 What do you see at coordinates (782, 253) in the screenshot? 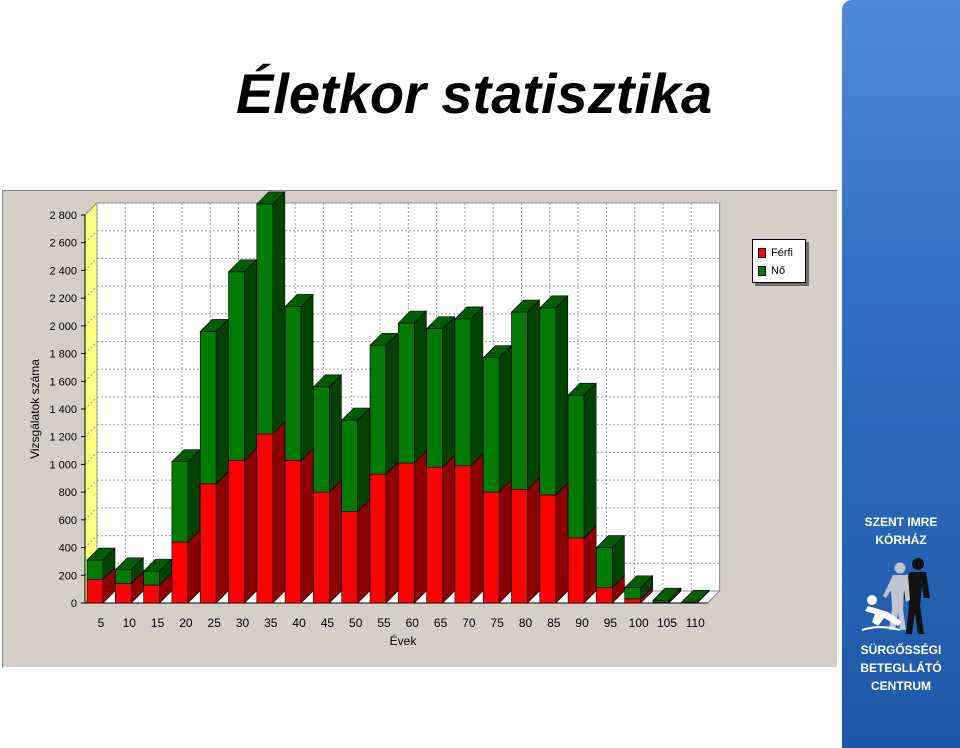
I see `legend-label-ferfi: Férfi` at bounding box center [782, 253].